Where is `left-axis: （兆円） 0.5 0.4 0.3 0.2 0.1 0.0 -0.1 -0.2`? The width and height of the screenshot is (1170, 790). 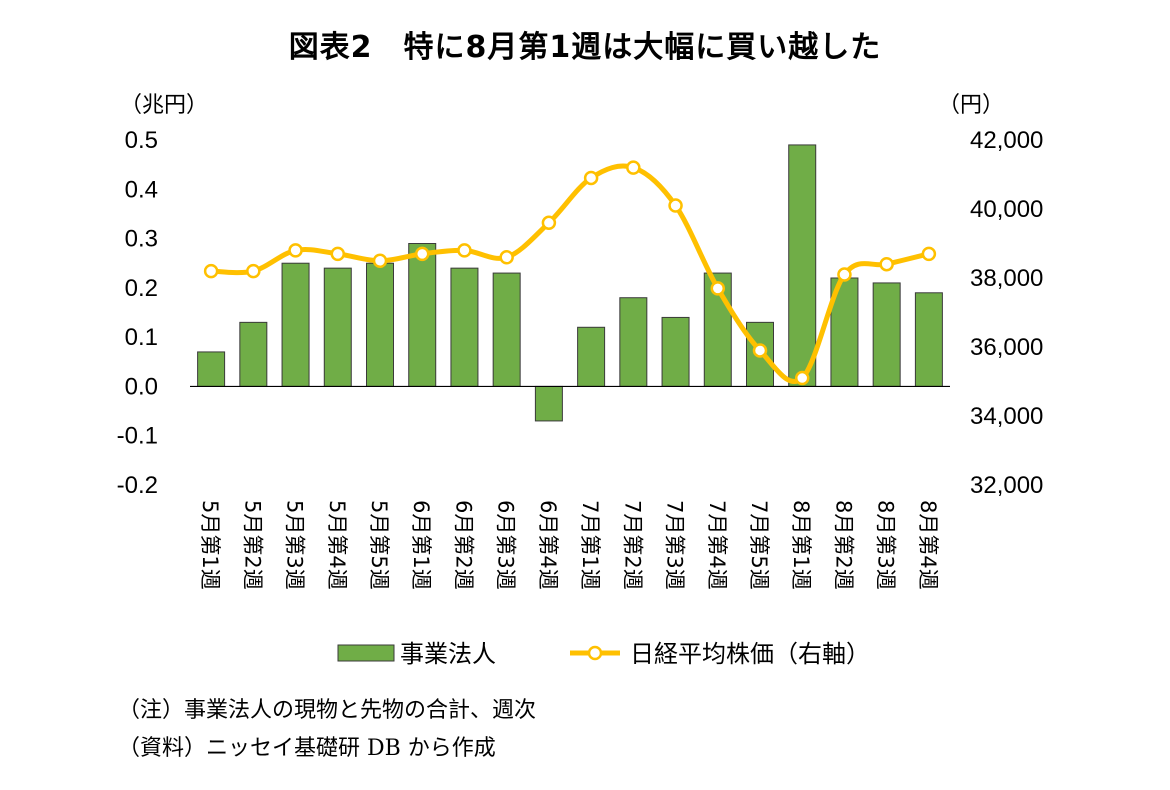
left-axis: （兆円） 0.5 0.4 0.3 0.2 0.1 0.0 -0.1 -0.2 is located at coordinates (162, 296).